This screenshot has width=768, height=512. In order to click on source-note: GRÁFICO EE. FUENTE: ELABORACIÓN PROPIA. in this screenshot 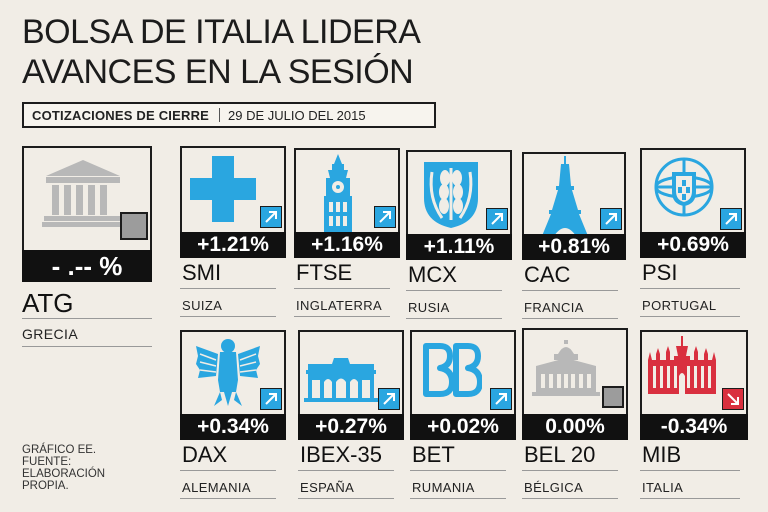, I will do `click(63, 468)`.